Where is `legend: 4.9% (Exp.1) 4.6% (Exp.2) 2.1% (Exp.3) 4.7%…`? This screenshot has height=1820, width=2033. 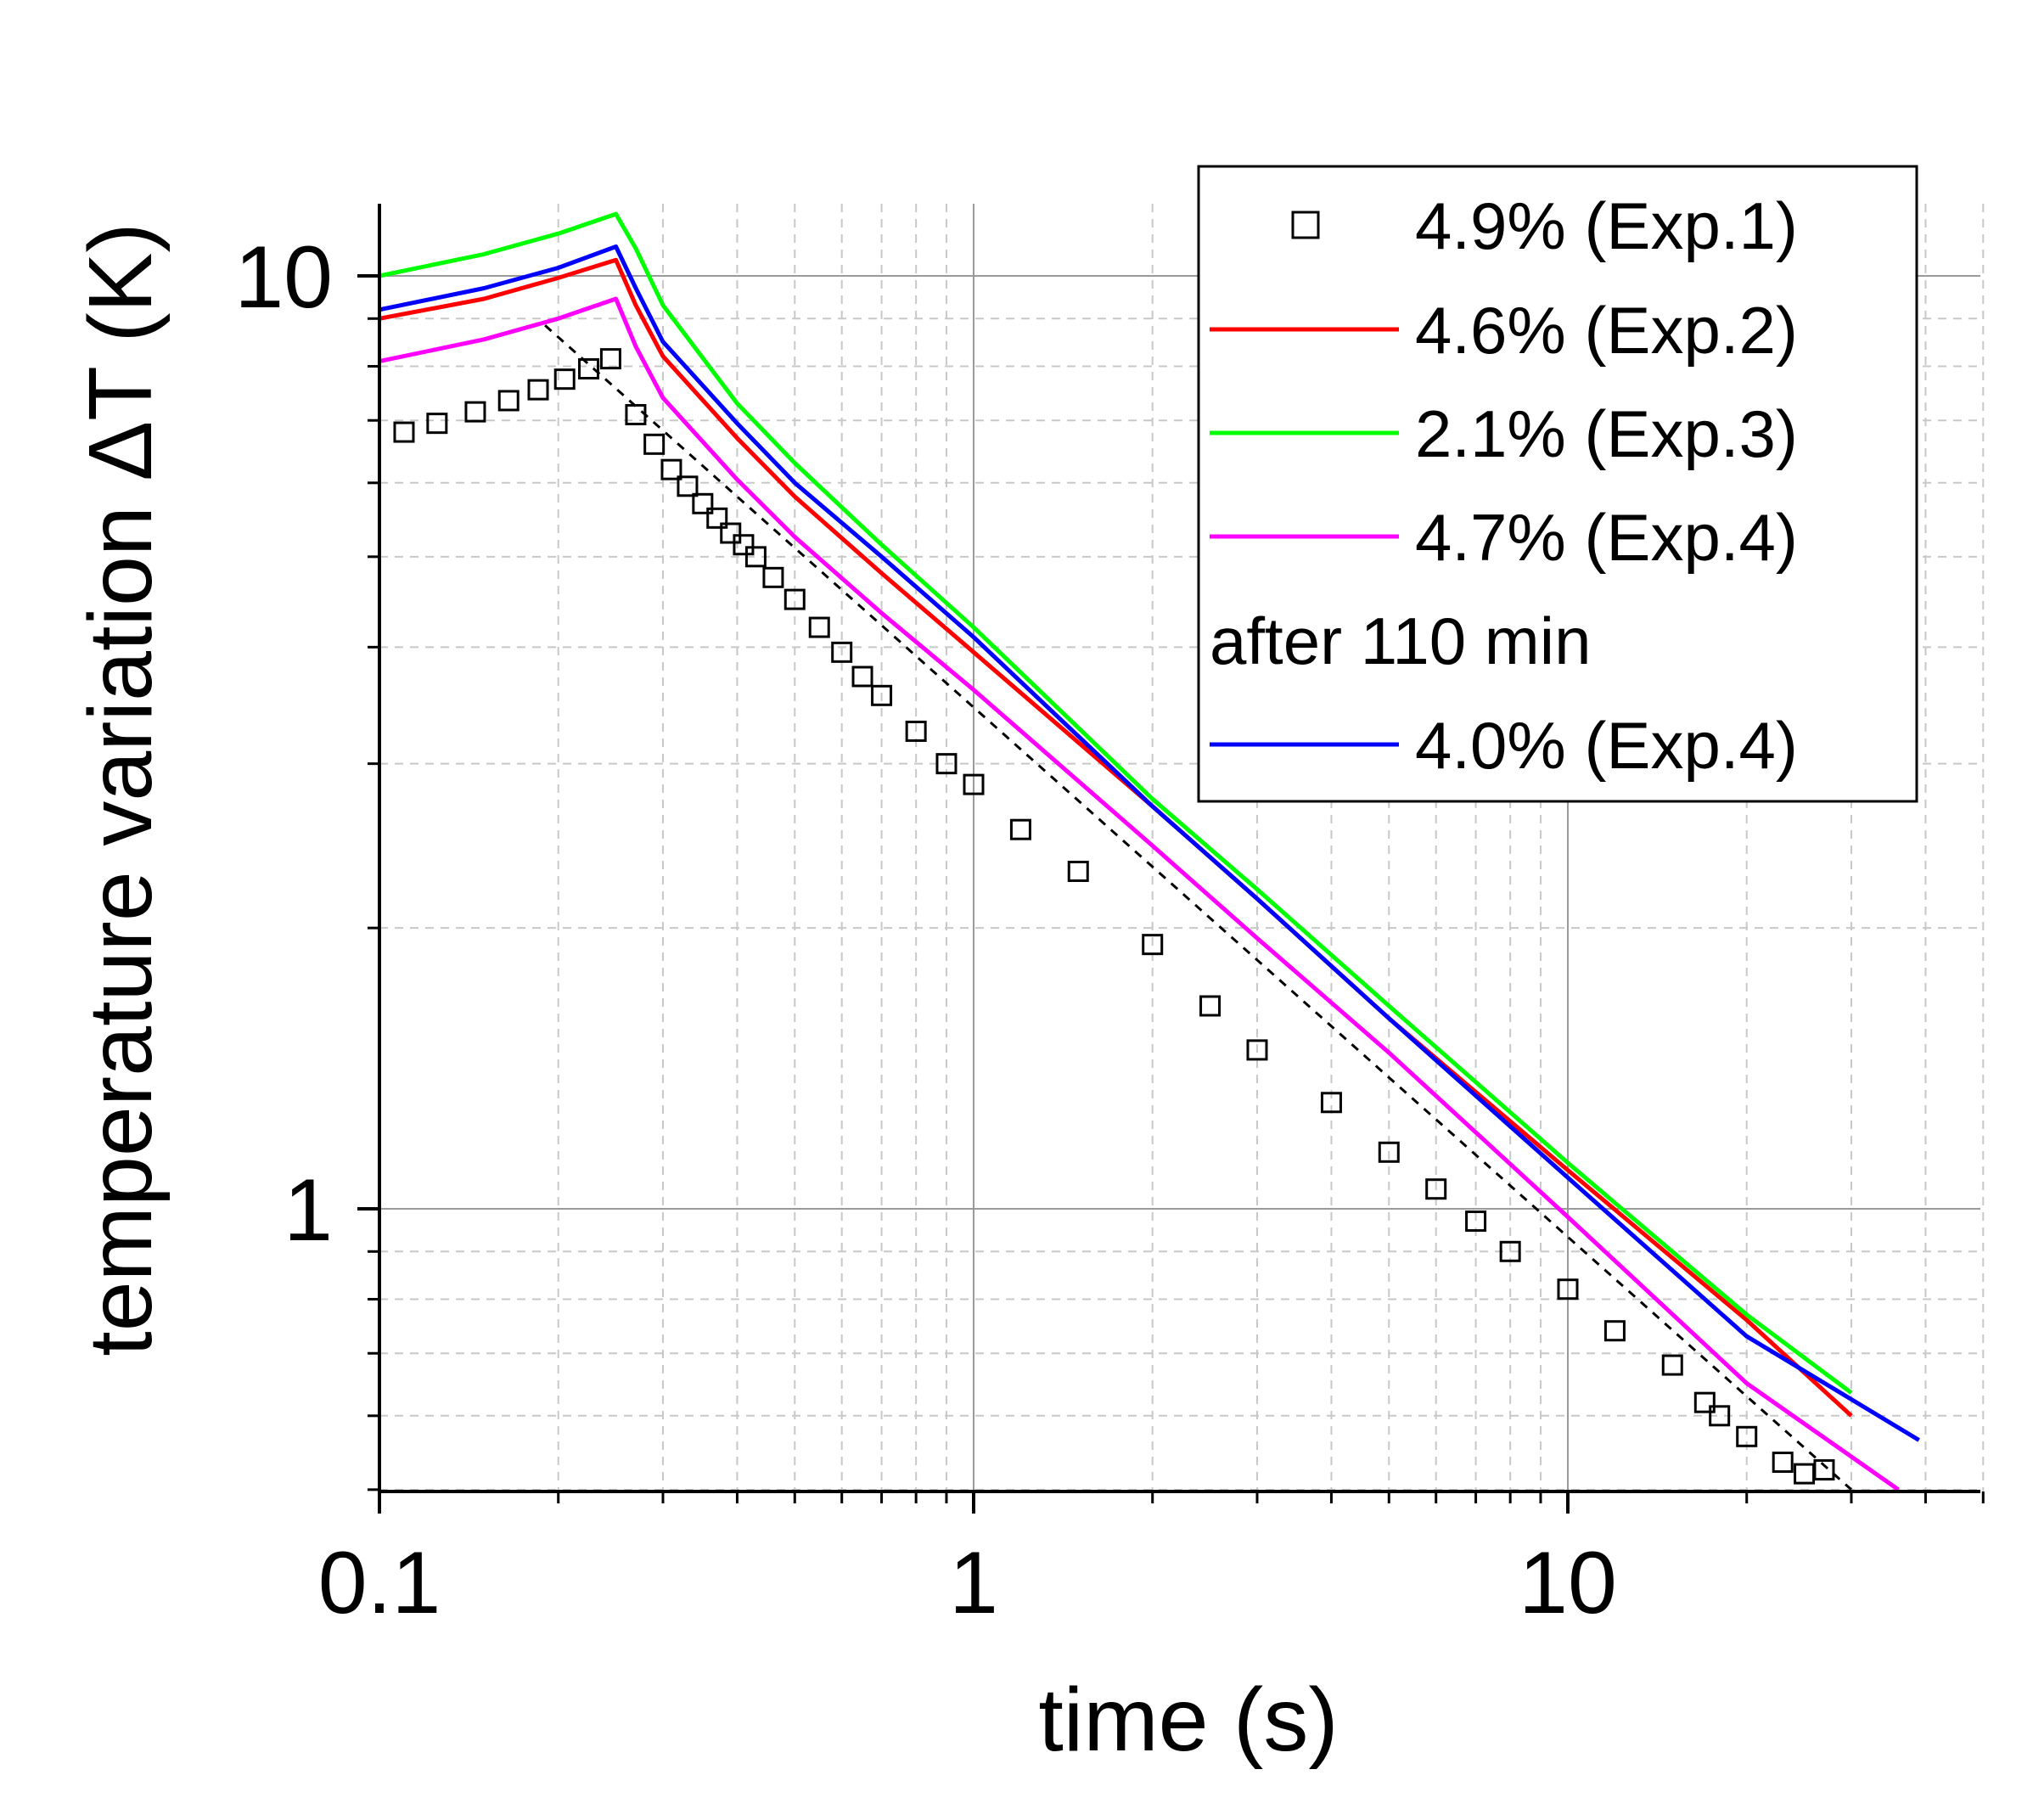
legend: 4.9% (Exp.1) 4.6% (Exp.2) 2.1% (Exp.3) 4.7%… is located at coordinates (1557, 484).